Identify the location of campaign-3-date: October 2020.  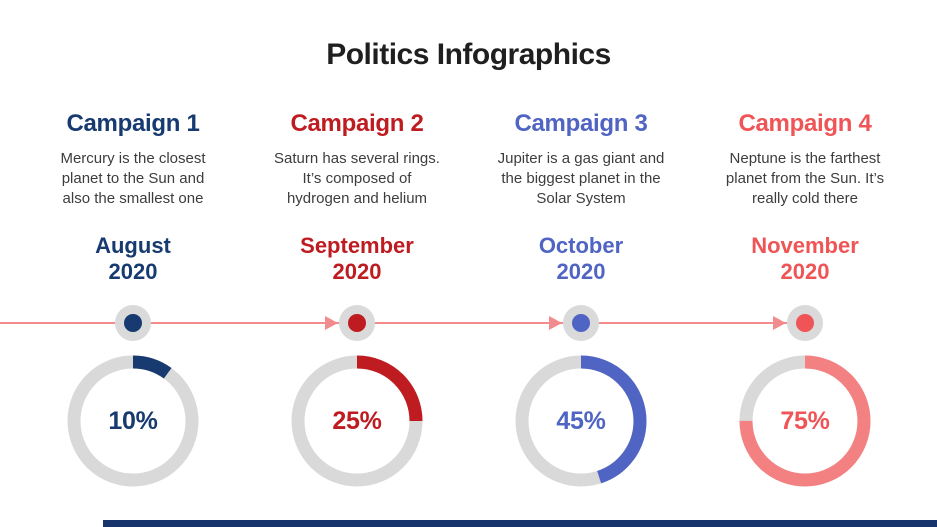
(581, 259).